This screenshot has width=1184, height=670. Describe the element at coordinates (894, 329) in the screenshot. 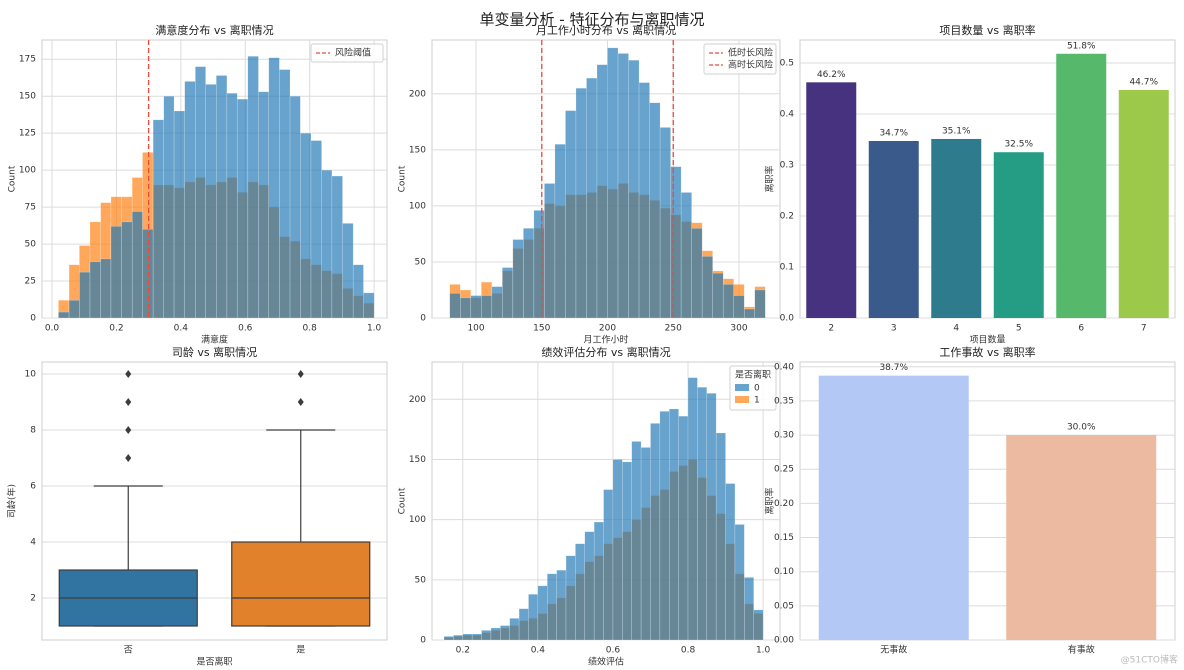

I see `x-tick-label: 3` at that location.